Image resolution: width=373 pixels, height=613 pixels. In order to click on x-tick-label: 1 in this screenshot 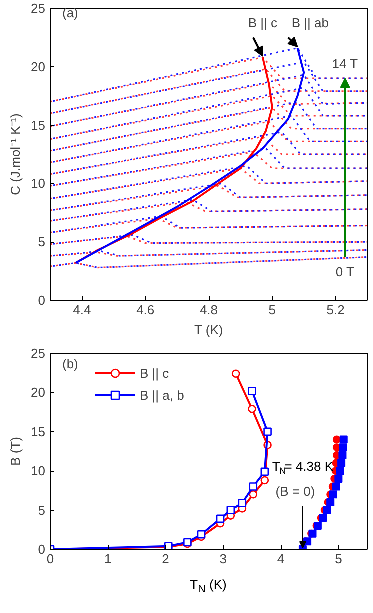, I will do `click(108, 559)`.